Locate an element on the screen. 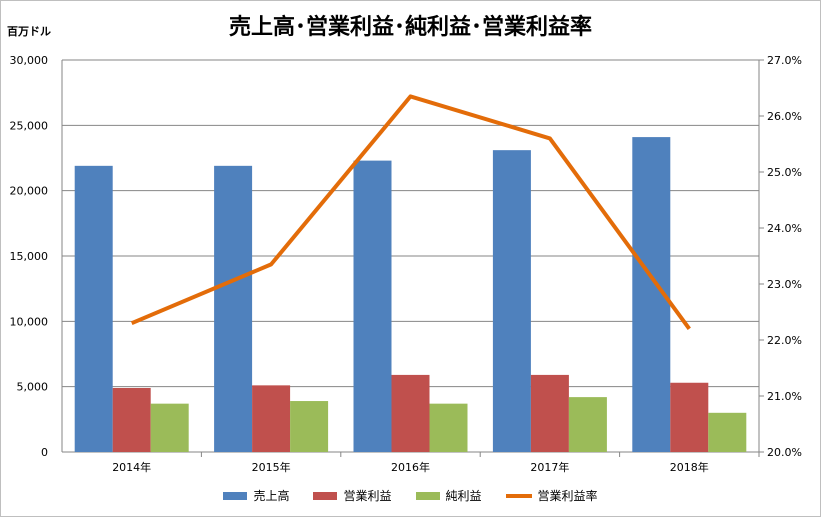  x-tick-label: 2014年 is located at coordinates (131, 467).